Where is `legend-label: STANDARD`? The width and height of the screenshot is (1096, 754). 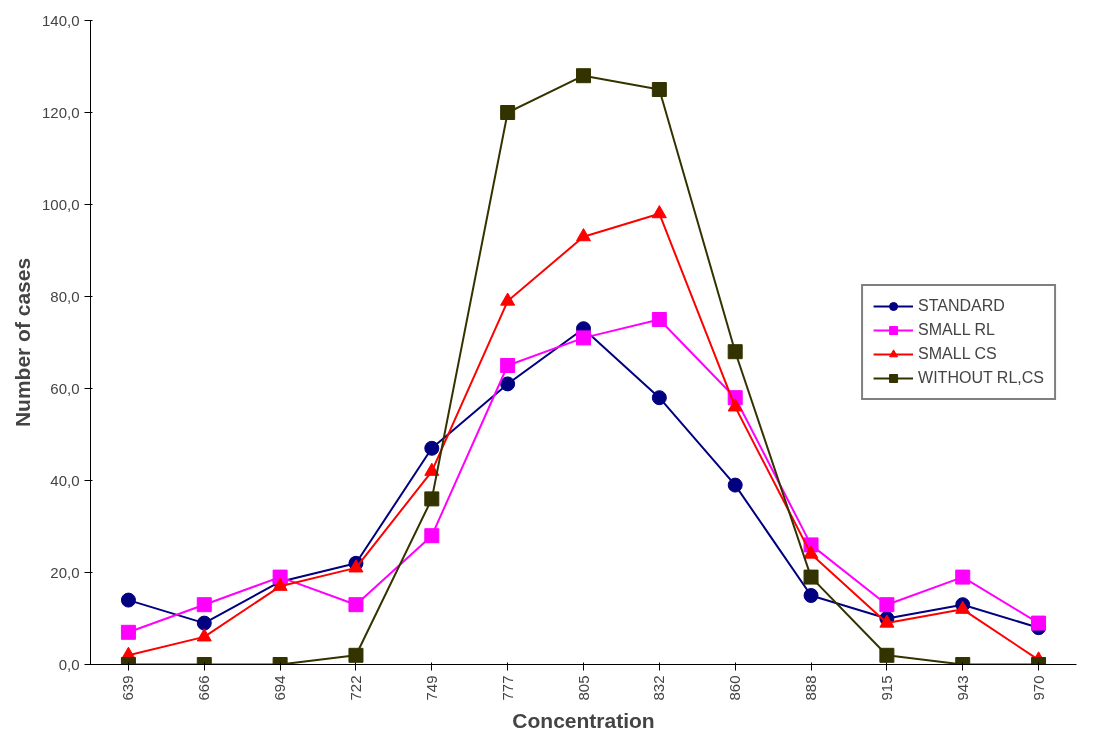 legend-label: STANDARD is located at coordinates (961, 306).